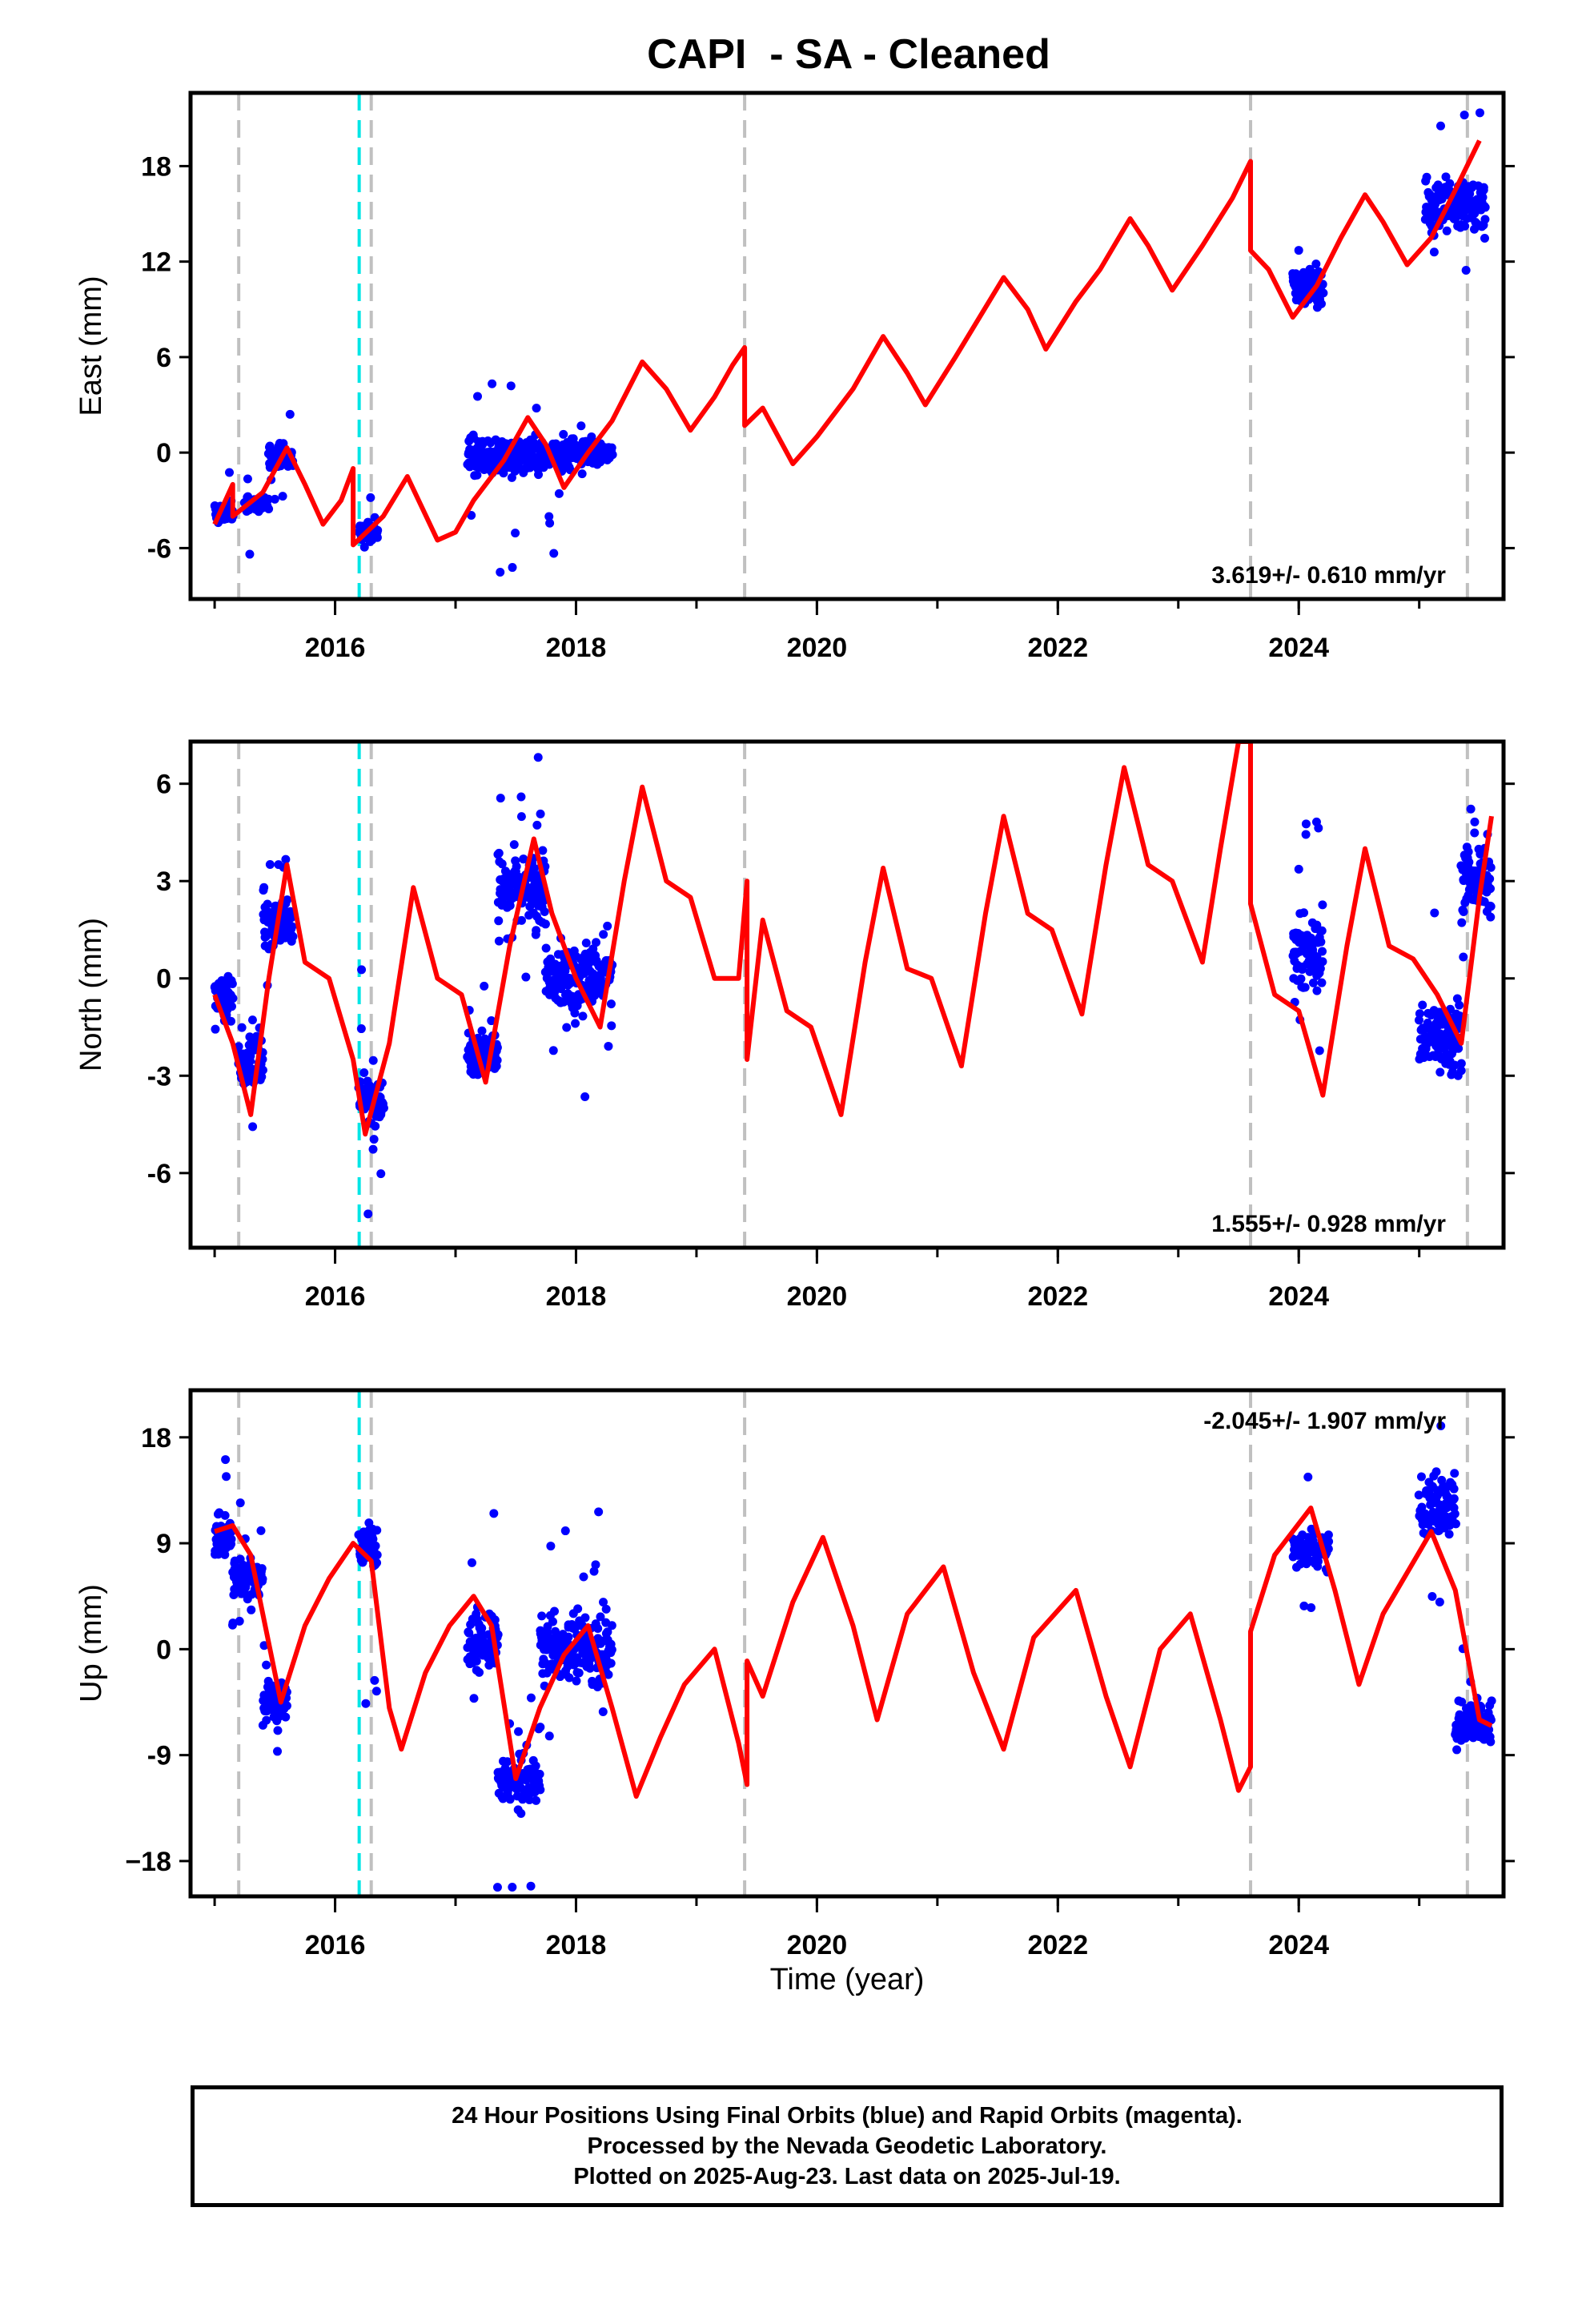 The image size is (1582, 2324). Describe the element at coordinates (159, 1076) in the screenshot. I see `y-tick-label: -3` at that location.